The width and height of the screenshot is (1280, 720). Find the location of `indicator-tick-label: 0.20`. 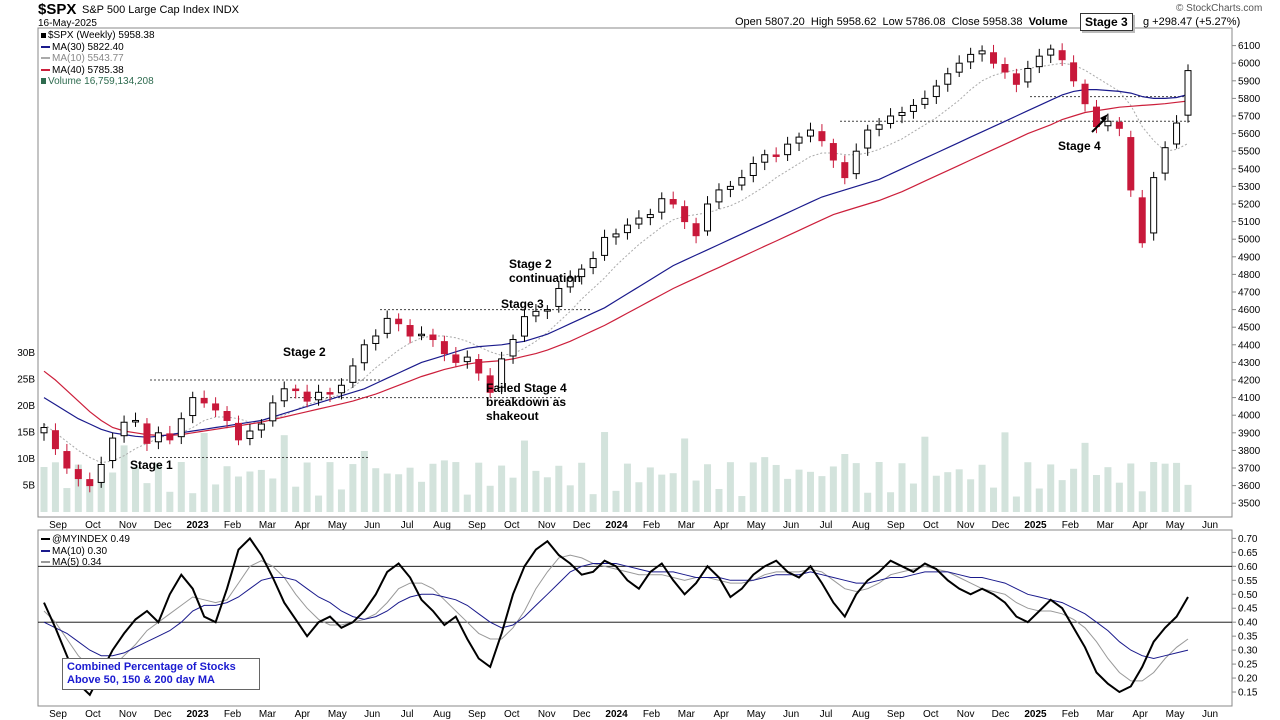

indicator-tick-label: 0.20 is located at coordinates (1248, 679).